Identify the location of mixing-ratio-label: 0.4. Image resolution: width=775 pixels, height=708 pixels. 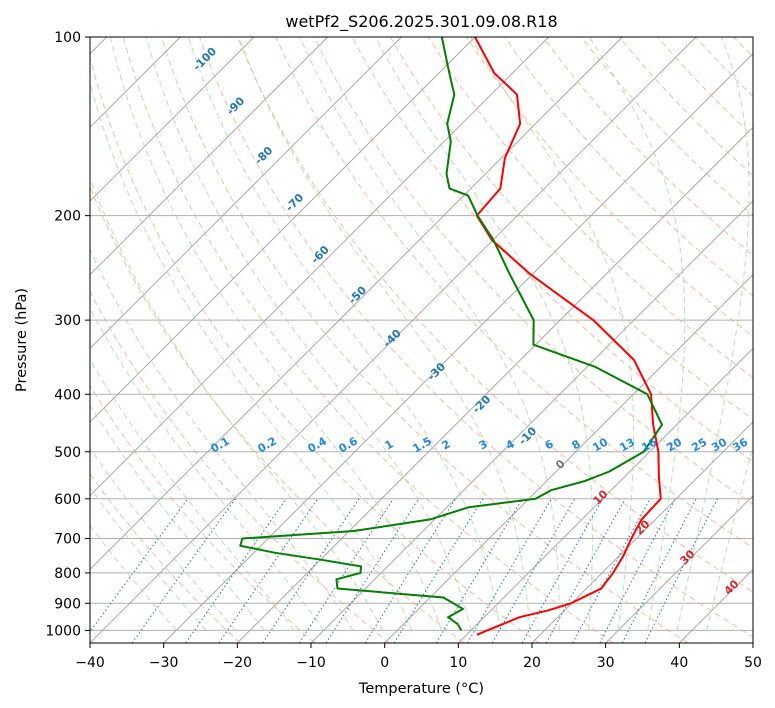
(318, 444).